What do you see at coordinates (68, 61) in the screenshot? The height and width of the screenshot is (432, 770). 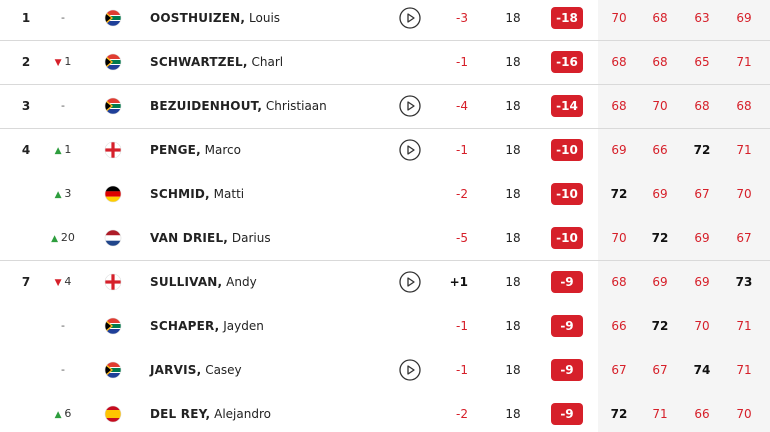 I see `movement-value: 1` at bounding box center [68, 61].